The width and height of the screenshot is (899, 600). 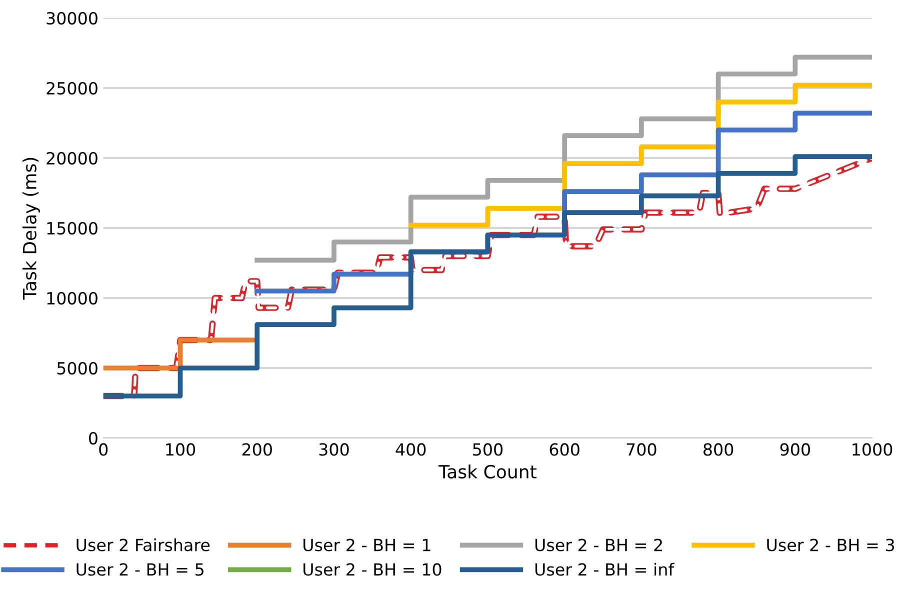 I want to click on y-tick-label: 10000, so click(x=72, y=298).